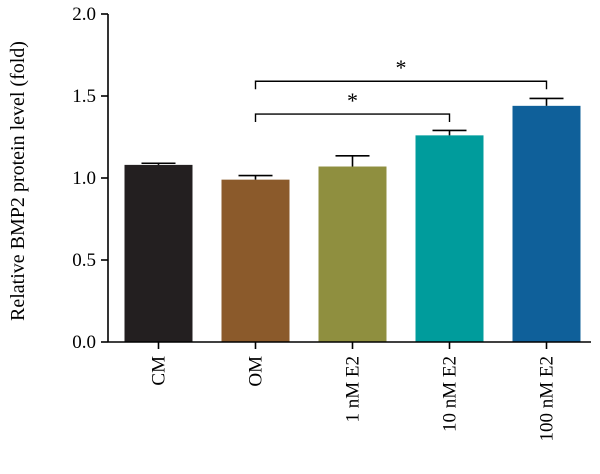 This screenshot has width=600, height=474. What do you see at coordinates (256, 371) in the screenshot?
I see `x-tick-label: OM` at bounding box center [256, 371].